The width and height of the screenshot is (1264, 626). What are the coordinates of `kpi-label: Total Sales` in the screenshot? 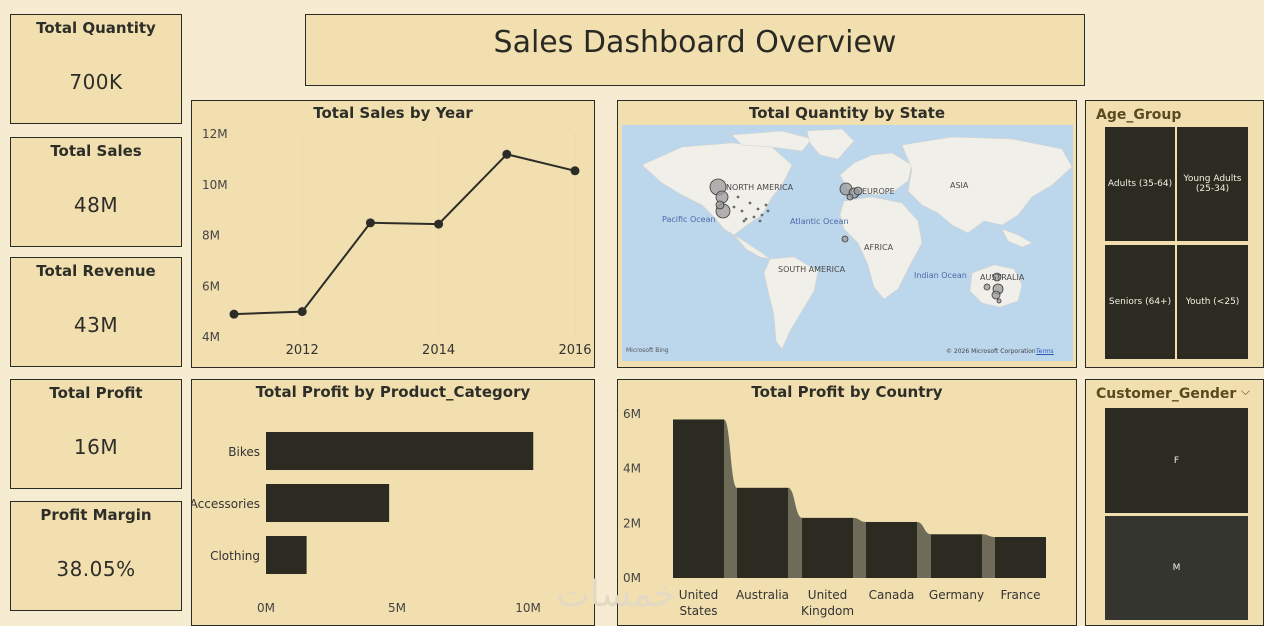 It's located at (96, 151).